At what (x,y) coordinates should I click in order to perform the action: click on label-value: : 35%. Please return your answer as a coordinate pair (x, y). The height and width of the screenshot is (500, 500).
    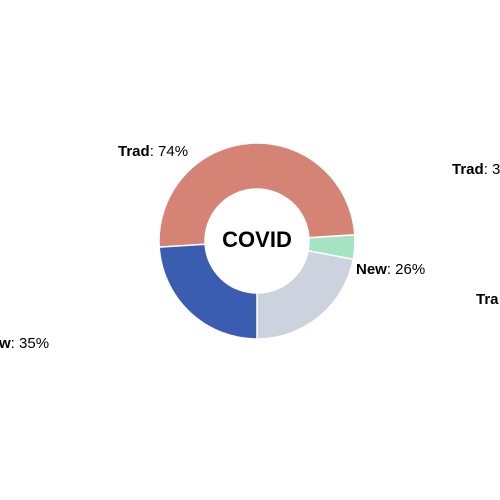
    Looking at the image, I should click on (30, 343).